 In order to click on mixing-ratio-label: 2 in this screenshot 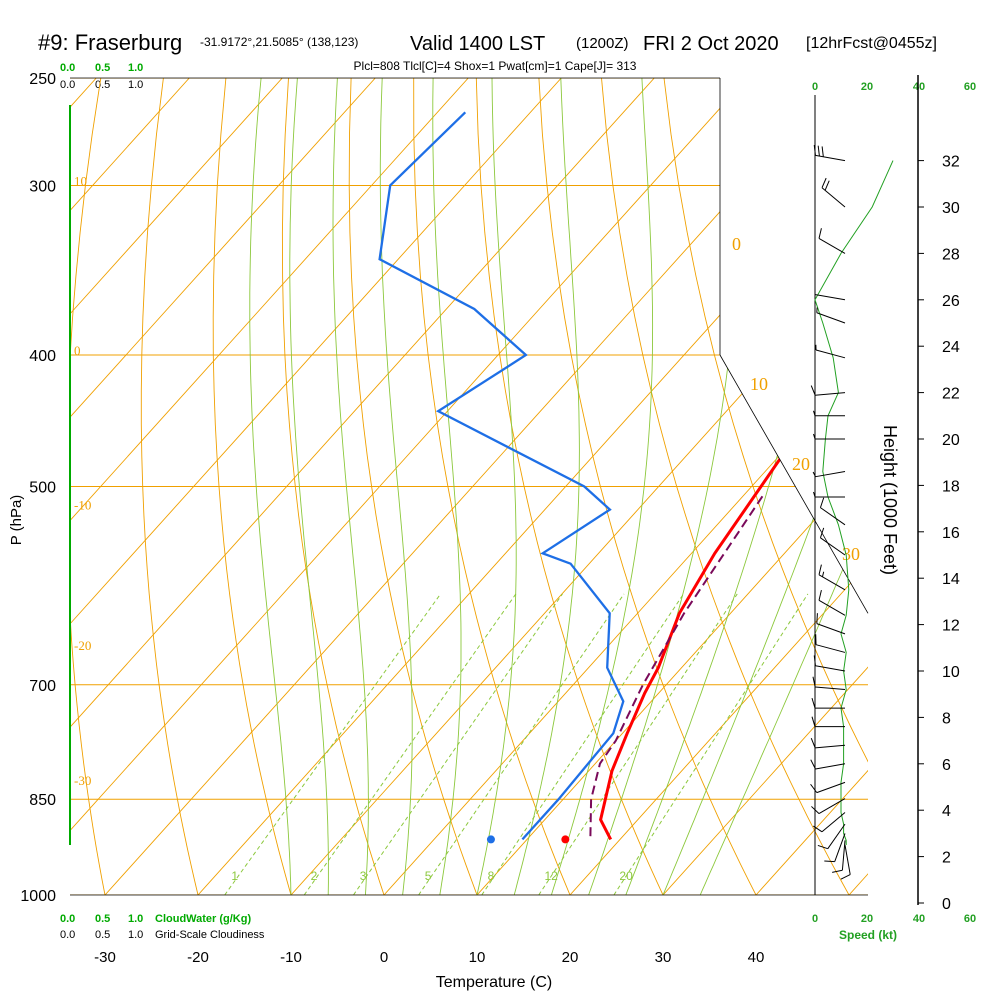, I will do `click(314, 876)`.